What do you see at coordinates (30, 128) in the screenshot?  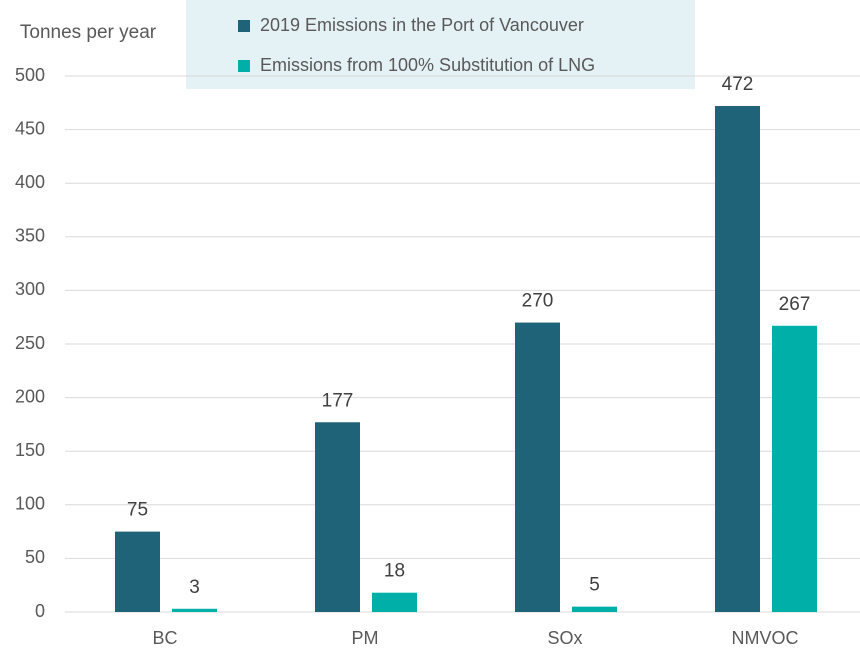 I see `y-tick-label: 450` at bounding box center [30, 128].